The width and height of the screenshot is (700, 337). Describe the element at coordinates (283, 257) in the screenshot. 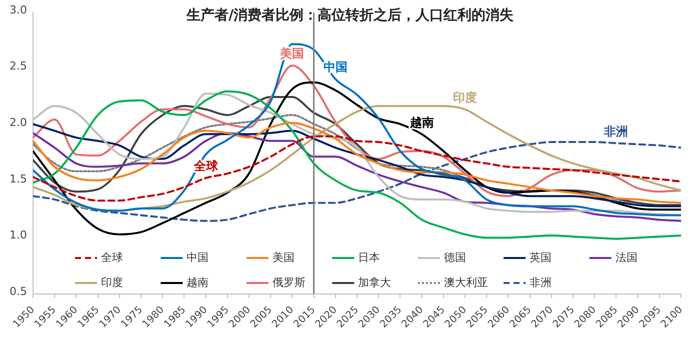

I see `legend-label: 美国` at that location.